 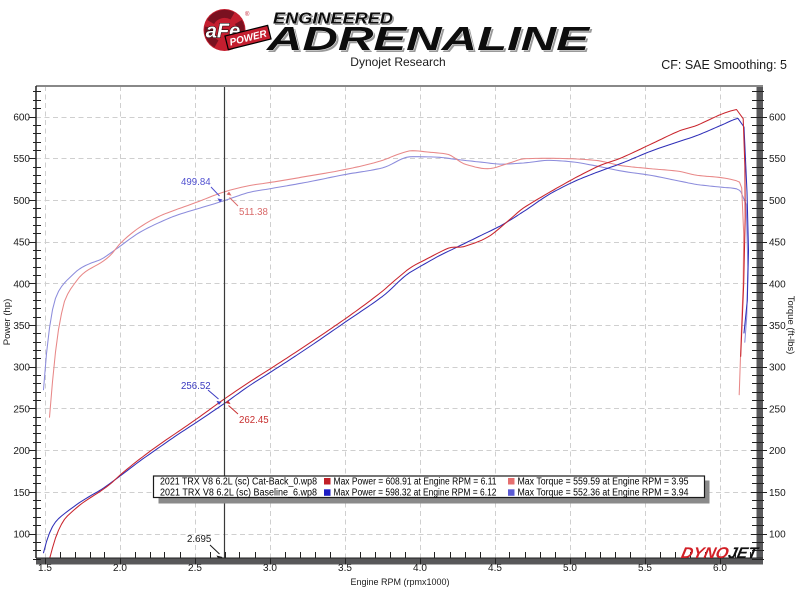 What do you see at coordinates (270, 568) in the screenshot?
I see `svg-text: 3.0` at bounding box center [270, 568].